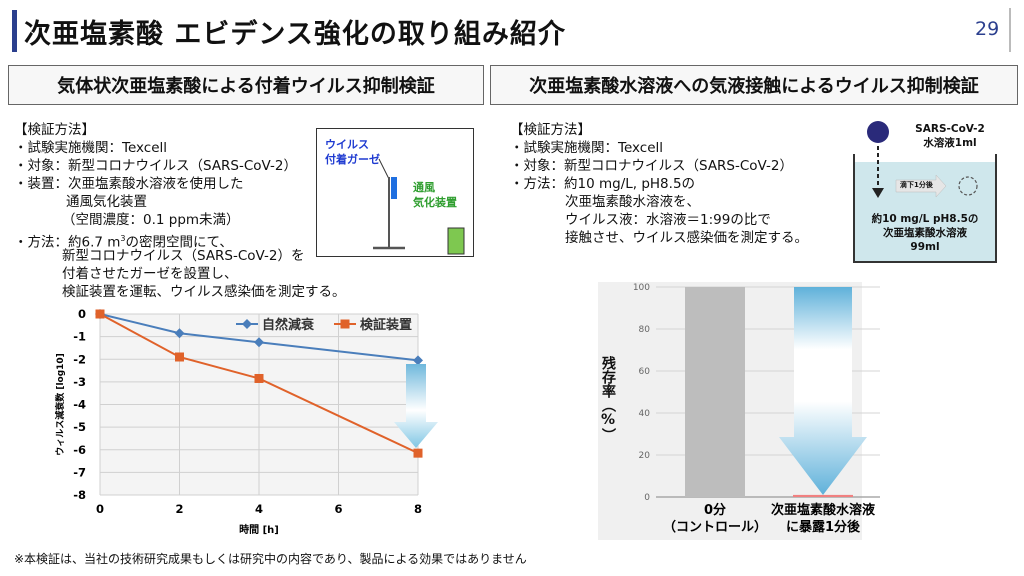 This screenshot has height=576, width=1024. What do you see at coordinates (645, 456) in the screenshot?
I see `bar-chart-ytick: 20` at bounding box center [645, 456].